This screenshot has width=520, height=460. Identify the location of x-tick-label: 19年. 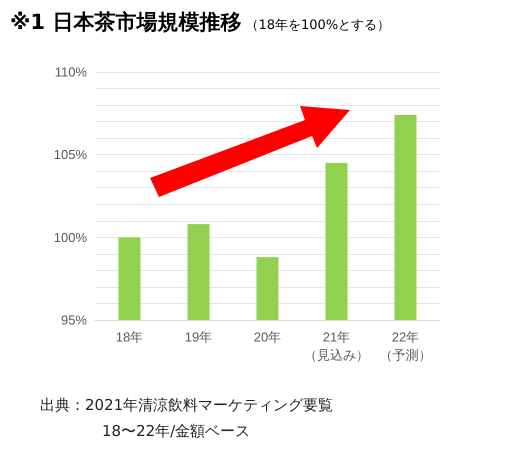
(198, 337).